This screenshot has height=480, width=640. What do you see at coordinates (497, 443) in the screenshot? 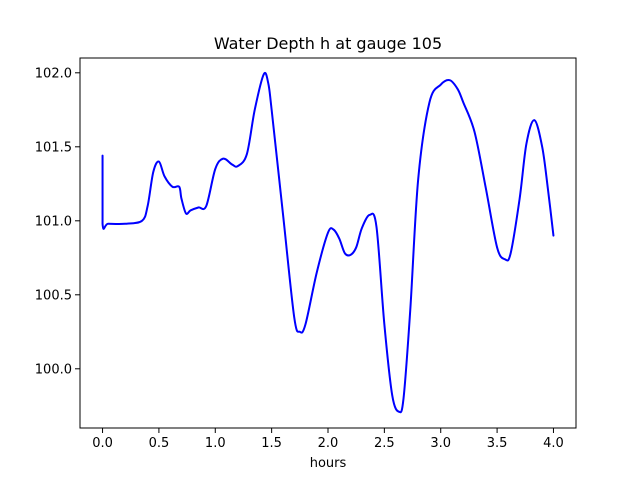
I see `x-tick-label: 3.5` at bounding box center [497, 443].